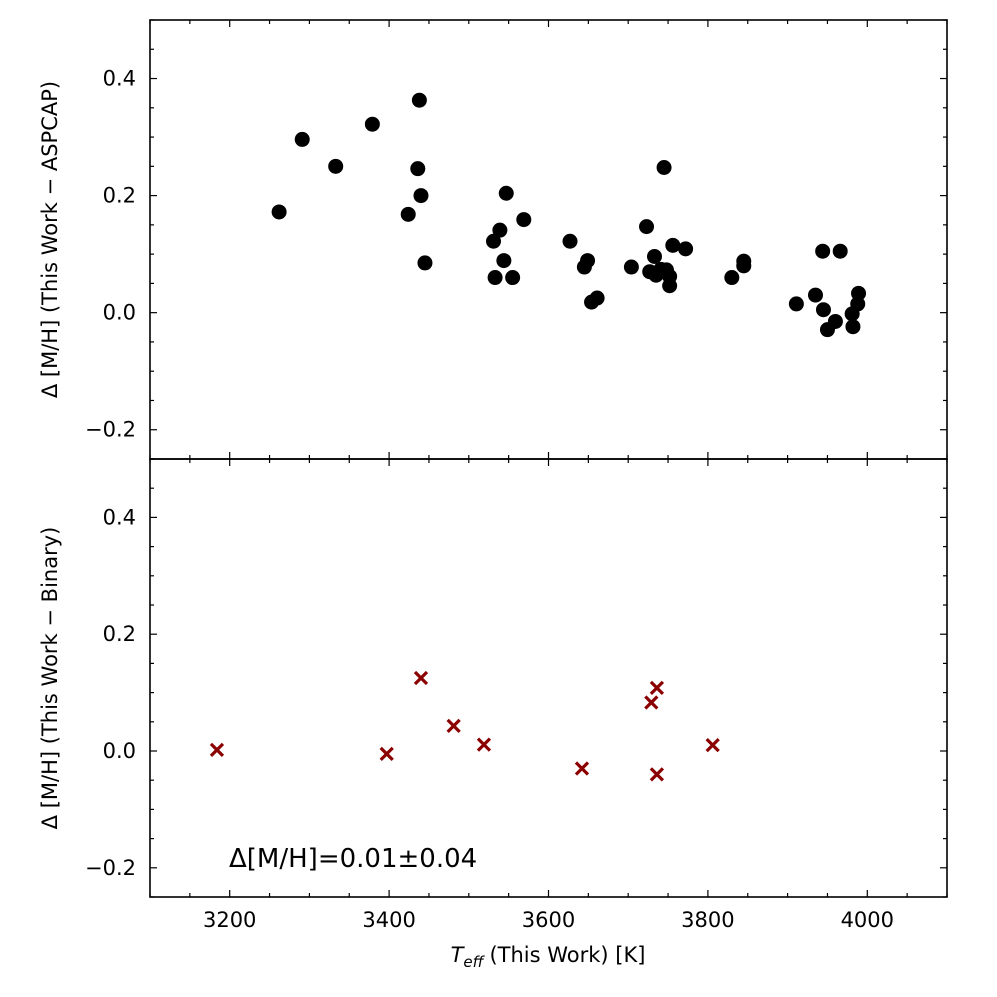 The width and height of the screenshot is (997, 997). What do you see at coordinates (548, 920) in the screenshot?
I see `x-tick-label: 3600` at bounding box center [548, 920].